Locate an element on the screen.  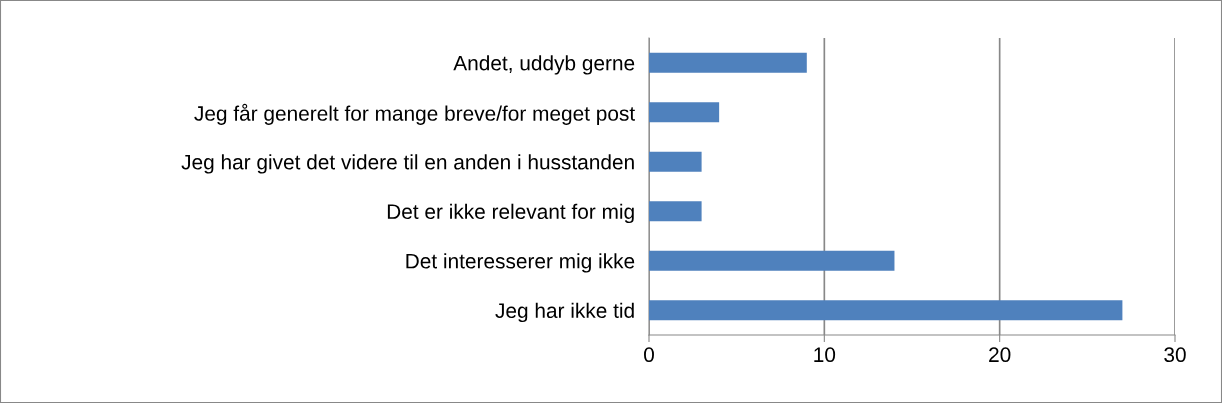
y-tick-label: Det interesserer mig ikke is located at coordinates (520, 263).